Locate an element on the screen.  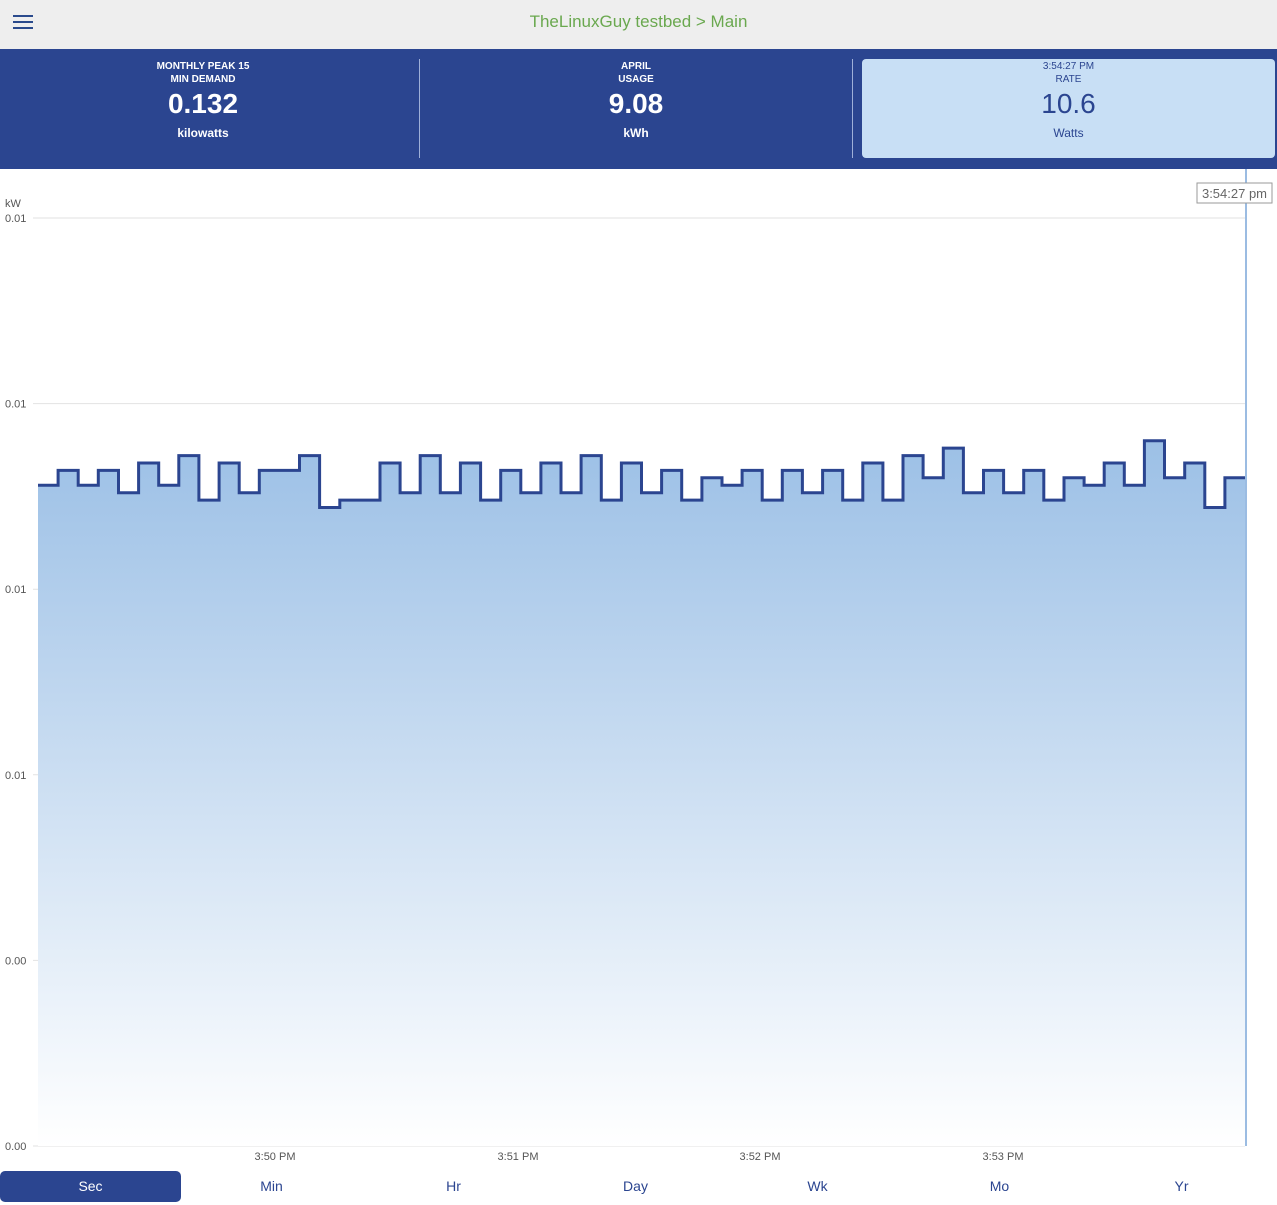
tab-min: Min is located at coordinates (271, 1186).